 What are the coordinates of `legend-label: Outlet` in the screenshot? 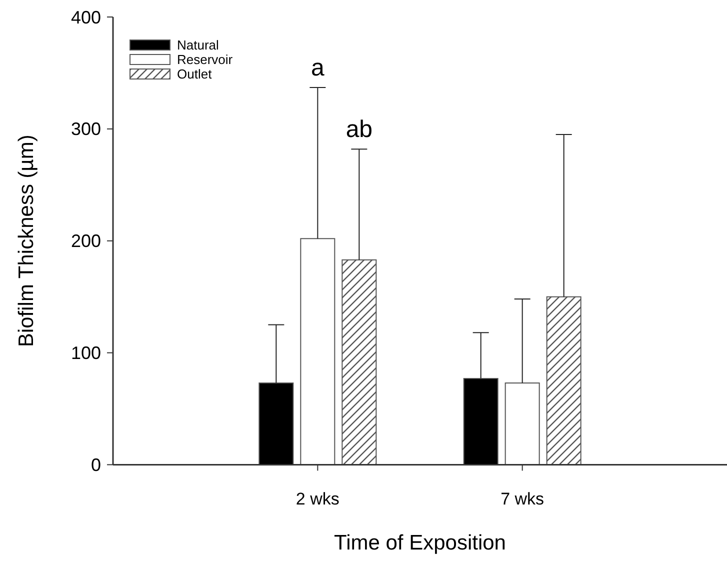 It's located at (194, 74).